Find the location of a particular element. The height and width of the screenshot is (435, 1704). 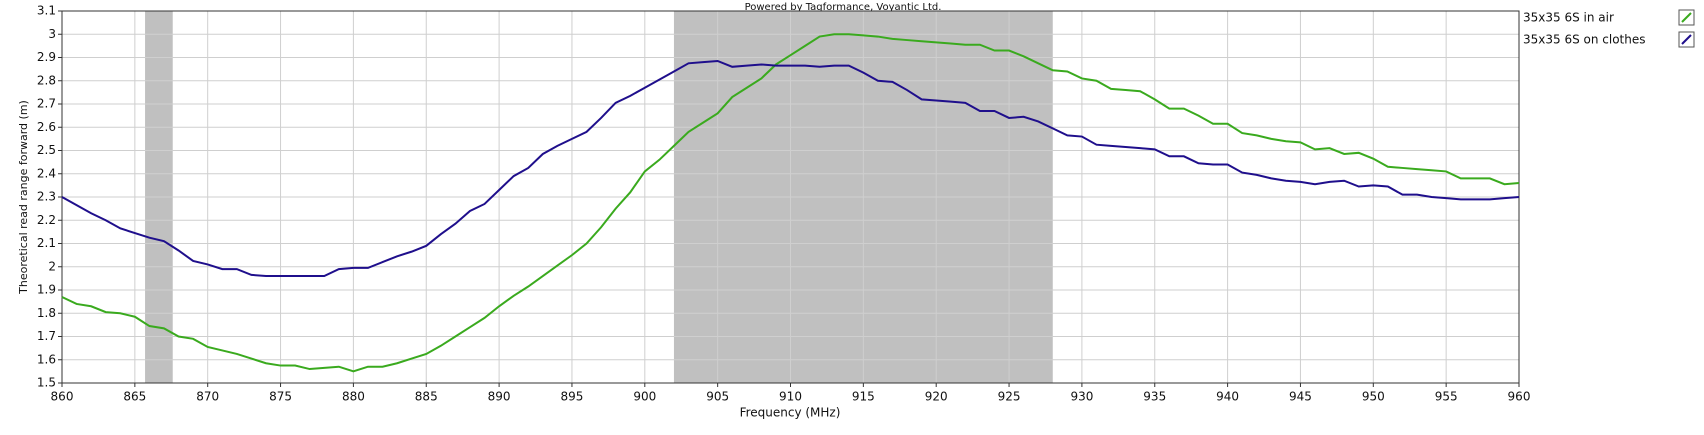

x-tick-label: 910 is located at coordinates (790, 397).